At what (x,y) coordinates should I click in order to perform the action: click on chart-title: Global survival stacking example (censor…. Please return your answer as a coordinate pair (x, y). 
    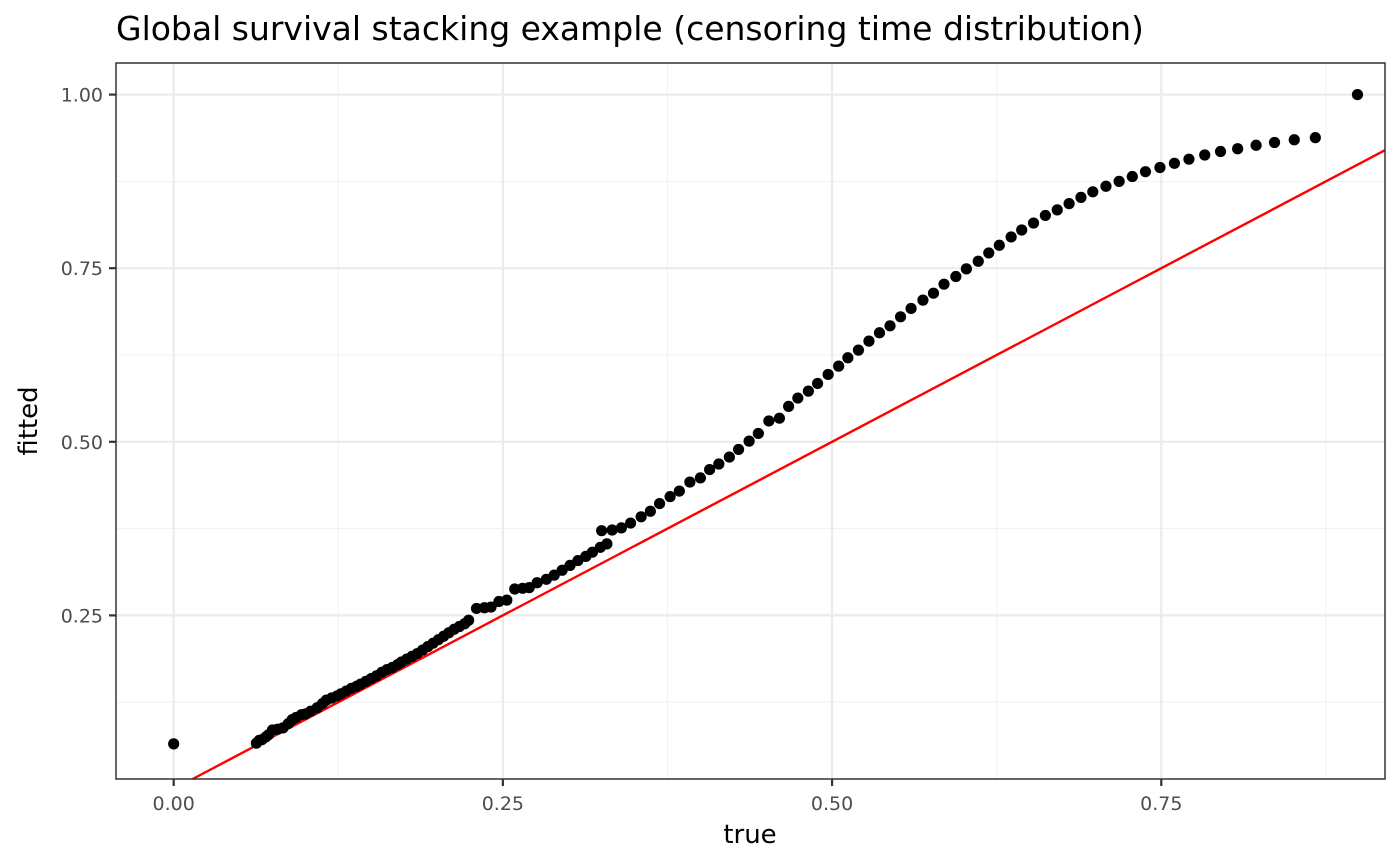
    Looking at the image, I should click on (630, 28).